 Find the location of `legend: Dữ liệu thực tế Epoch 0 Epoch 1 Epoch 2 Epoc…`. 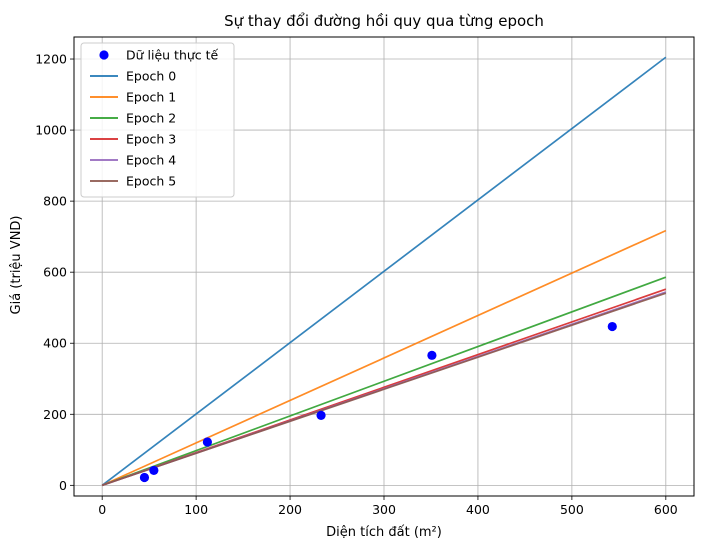

legend: Dữ liệu thực tế Epoch 0 Epoch 1 Epoch 2 Epoc… is located at coordinates (157, 120).